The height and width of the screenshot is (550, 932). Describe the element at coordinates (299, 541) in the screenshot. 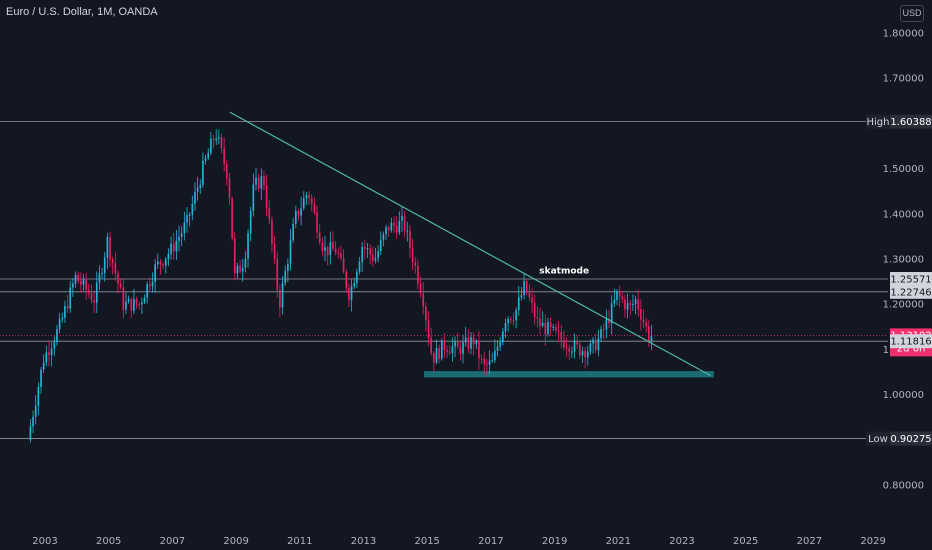

I see `x-tick-label: 2011` at that location.